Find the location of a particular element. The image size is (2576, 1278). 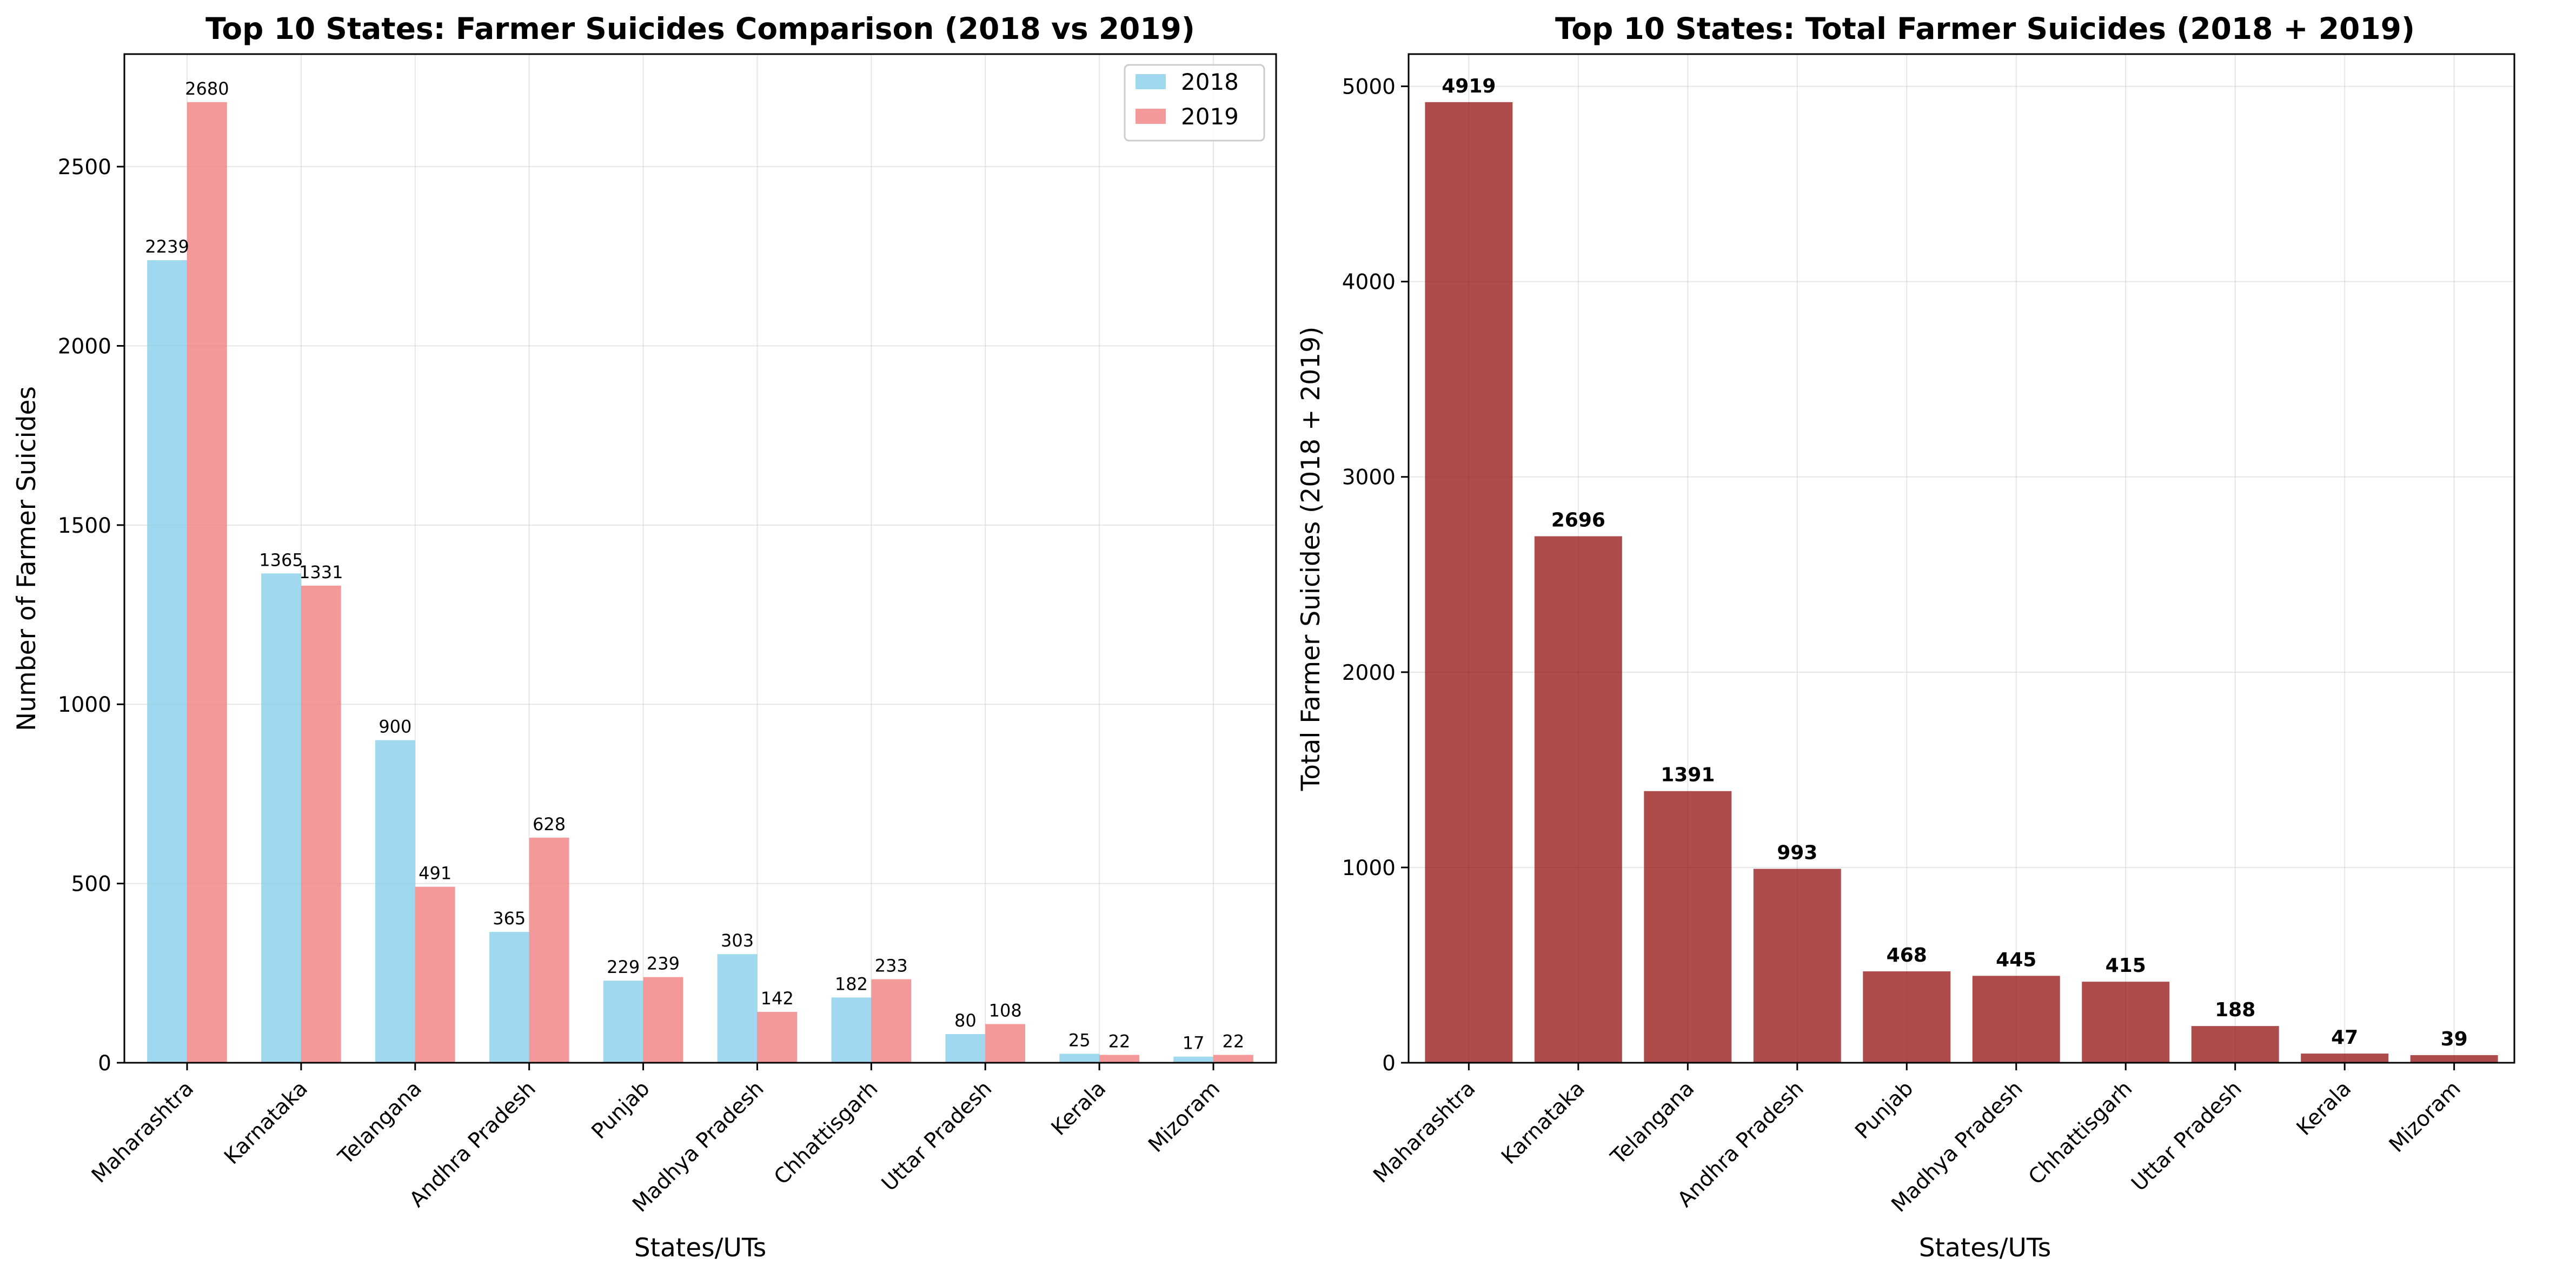

data-label: 2239 is located at coordinates (167, 246).